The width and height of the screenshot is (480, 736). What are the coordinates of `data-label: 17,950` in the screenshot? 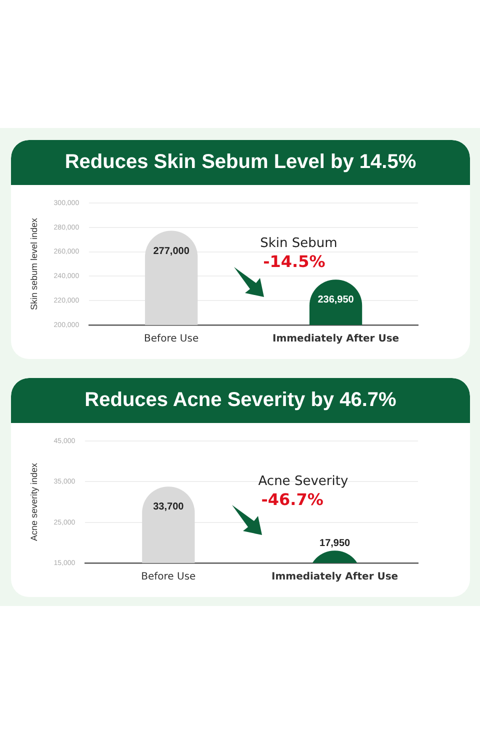 It's located at (335, 543).